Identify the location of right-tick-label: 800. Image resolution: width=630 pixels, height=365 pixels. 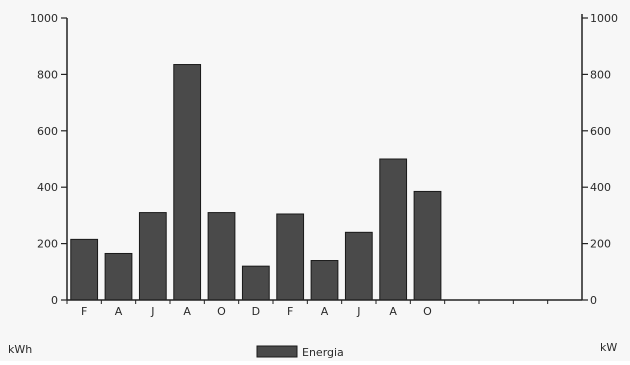
(600, 74).